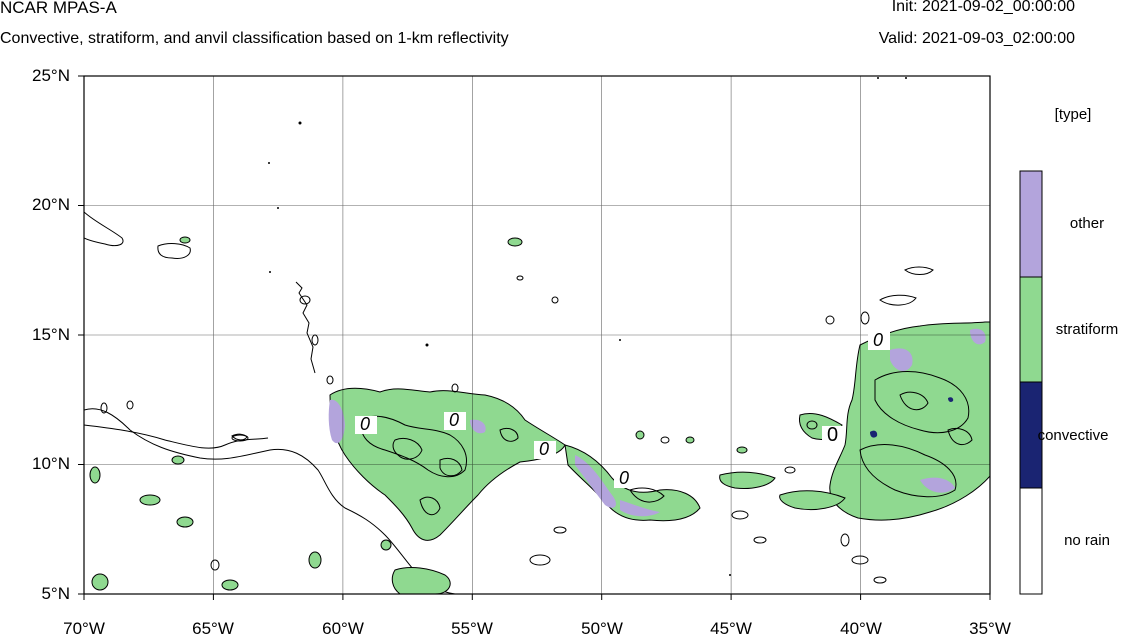 The width and height of the screenshot is (1128, 641). What do you see at coordinates (1031, 541) in the screenshot?
I see `legend-swatch-no-rain` at bounding box center [1031, 541].